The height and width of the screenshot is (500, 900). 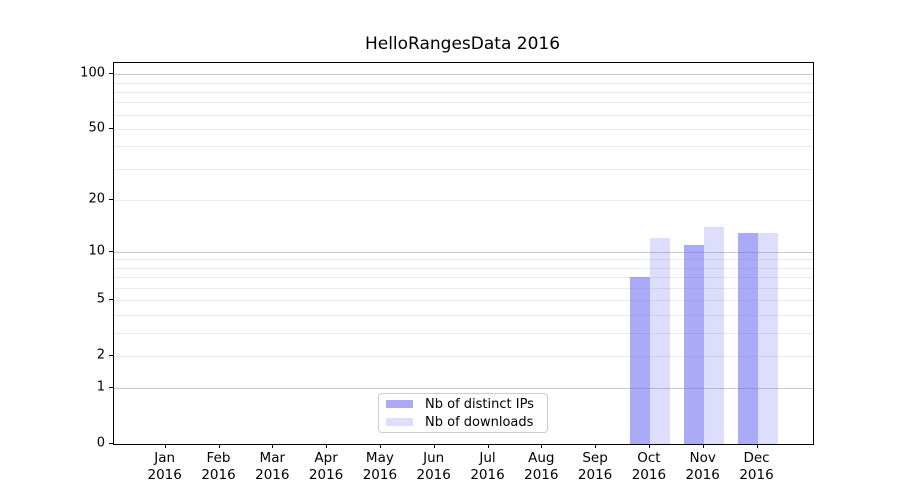 What do you see at coordinates (767, 338) in the screenshot?
I see `bar-downloads-dec` at bounding box center [767, 338].